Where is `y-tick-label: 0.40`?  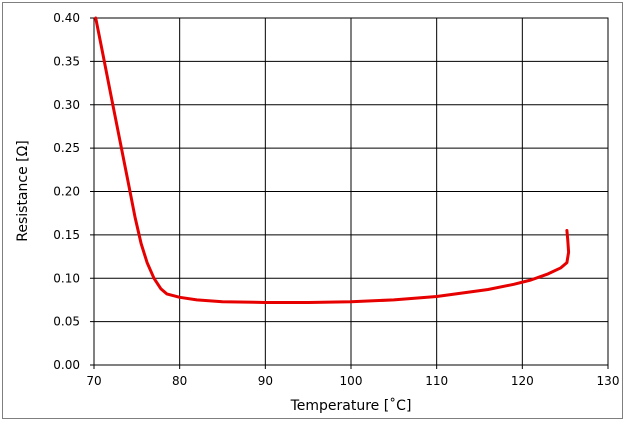 y-tick-label: 0.40 is located at coordinates (66, 18).